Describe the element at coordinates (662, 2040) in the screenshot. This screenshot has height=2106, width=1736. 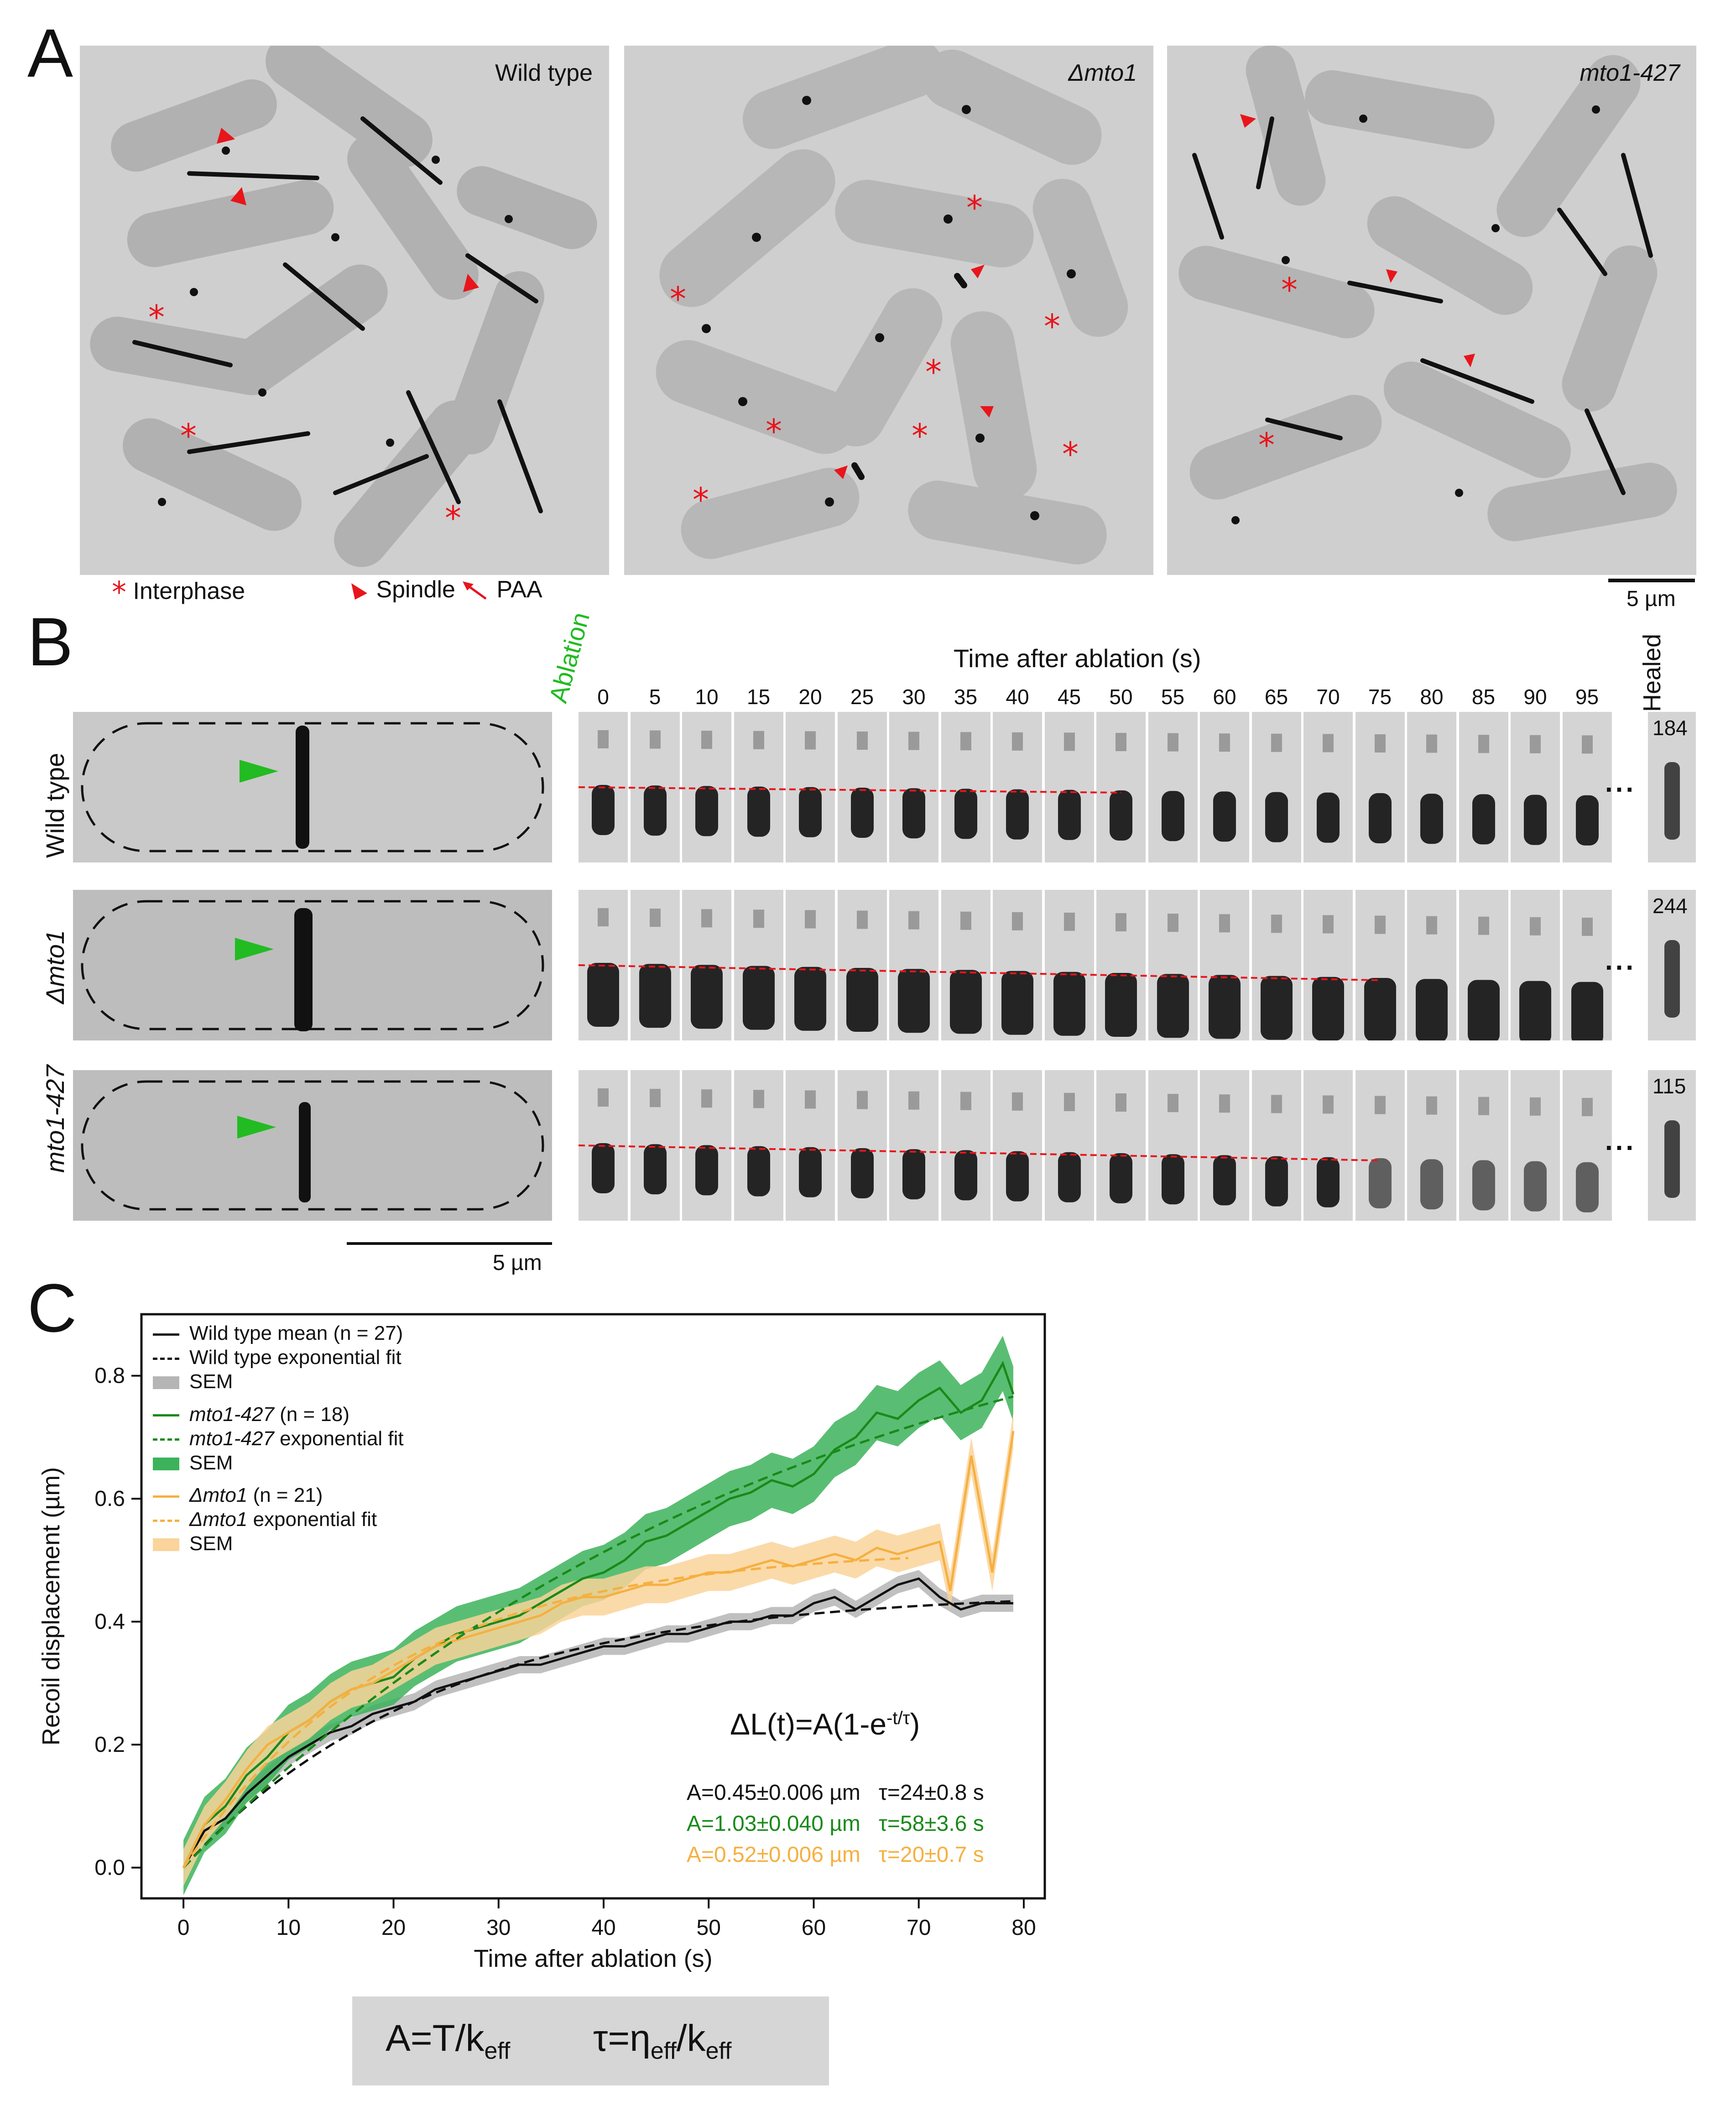
I see `equation-tau: τ=ηeff/keff` at that location.